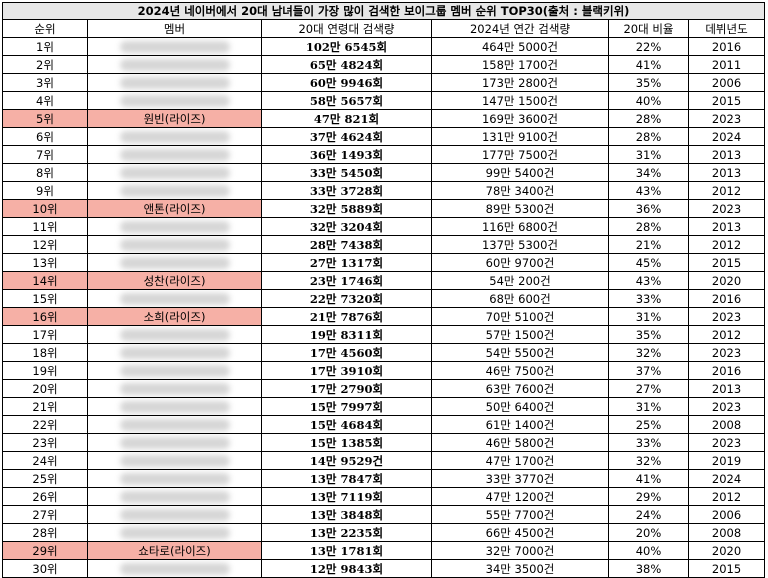 This screenshot has width=768, height=578. I want to click on age-search-cell: 47만 821회, so click(346, 118).